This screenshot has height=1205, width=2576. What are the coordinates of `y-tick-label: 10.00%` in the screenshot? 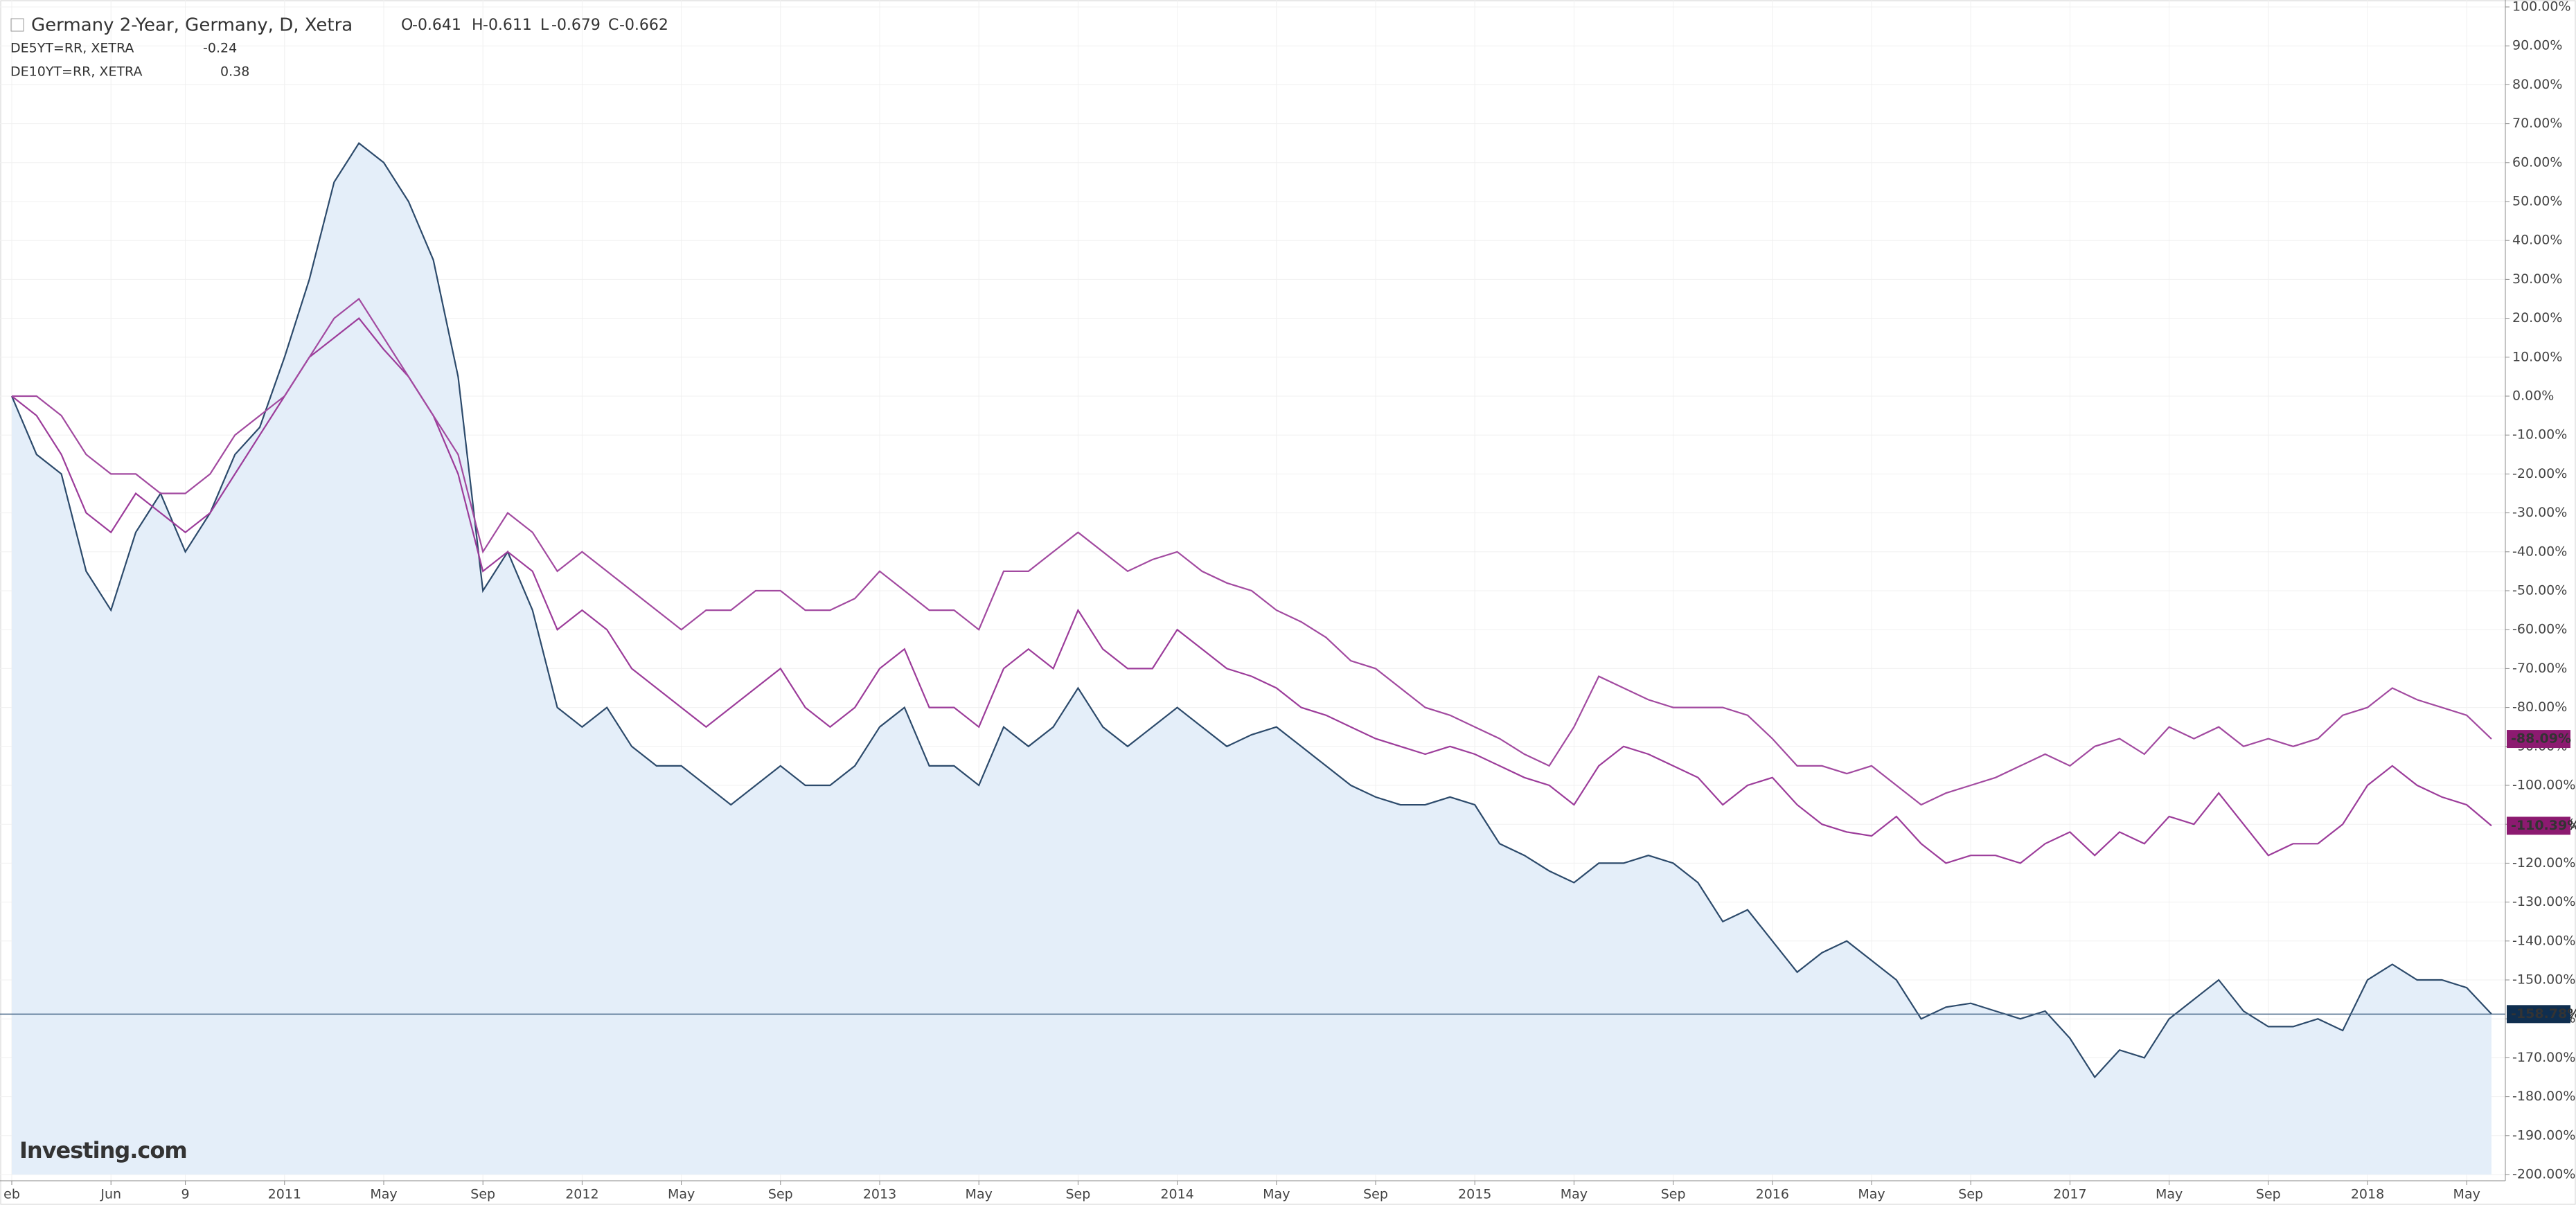 It's located at (2537, 356).